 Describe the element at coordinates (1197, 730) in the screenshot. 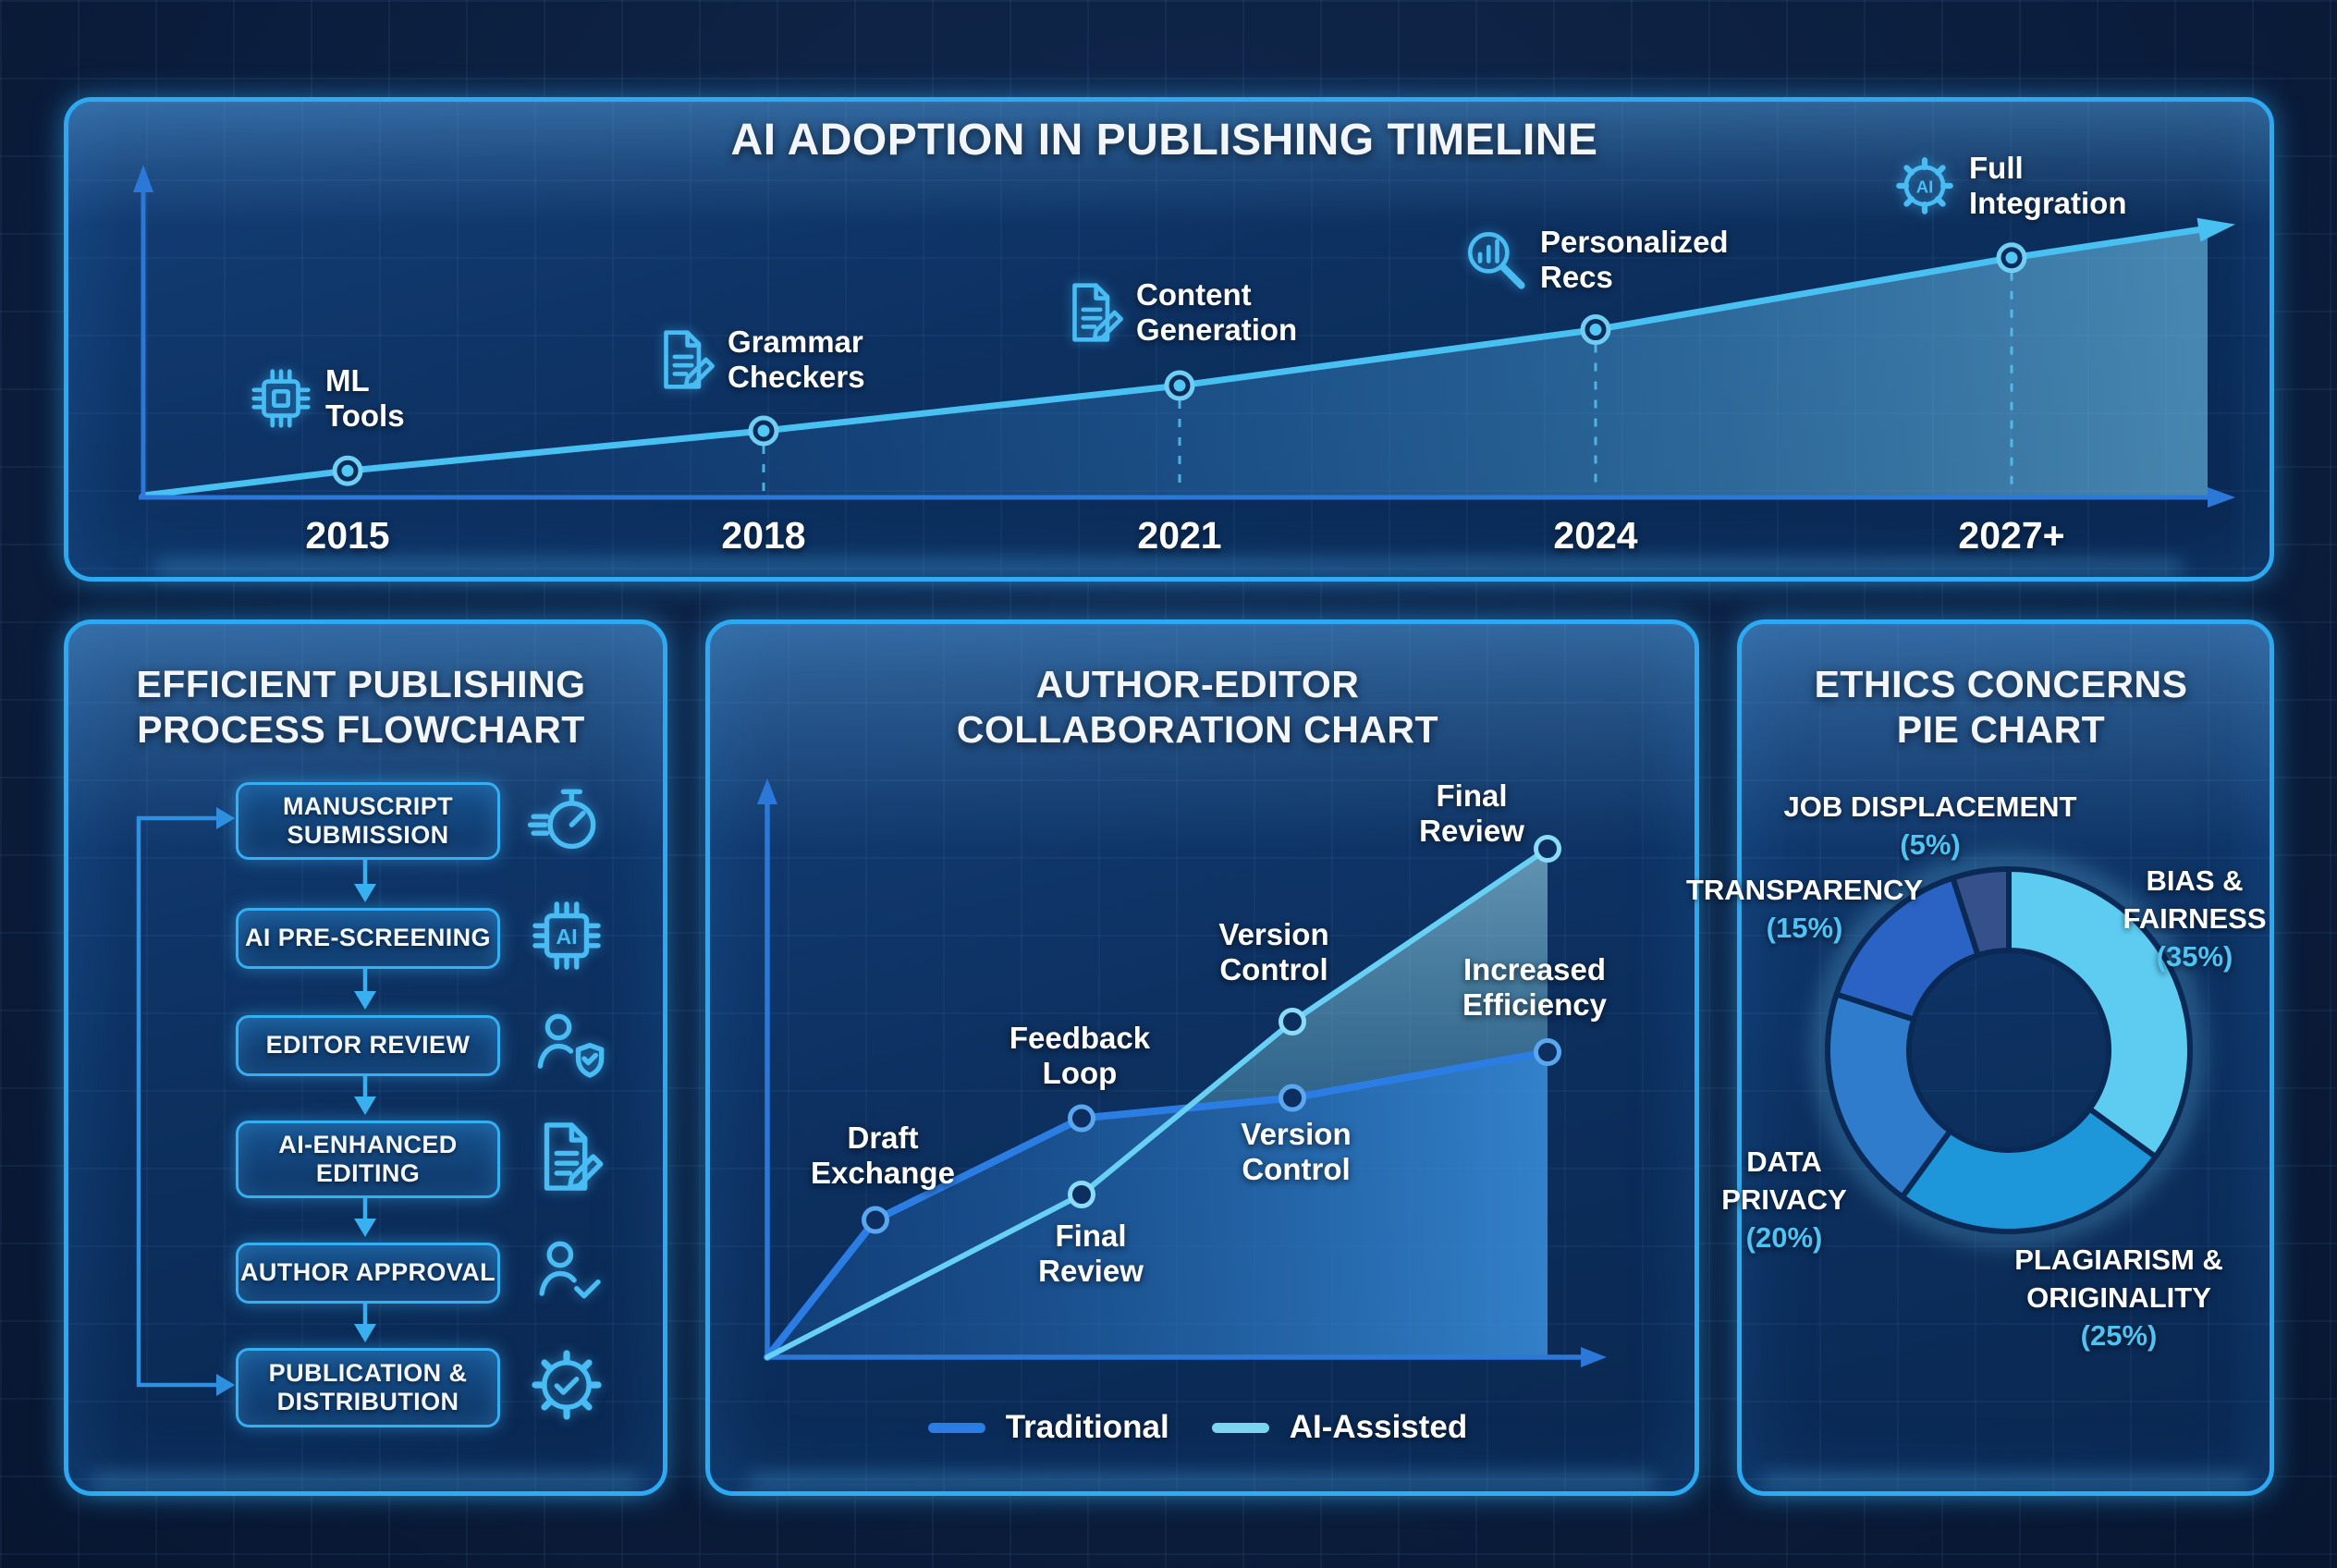

I see `collaboration-title-line2: COLLABORATION CHART` at that location.